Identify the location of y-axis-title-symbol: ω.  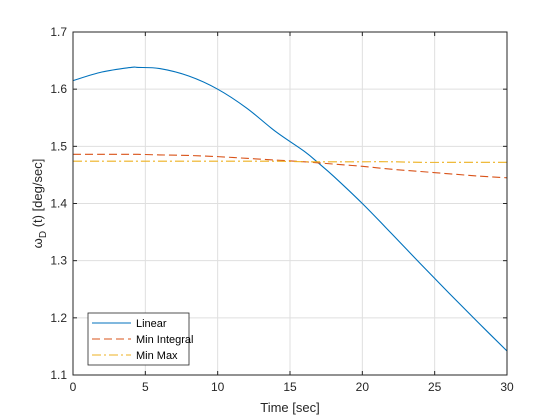
(37, 243).